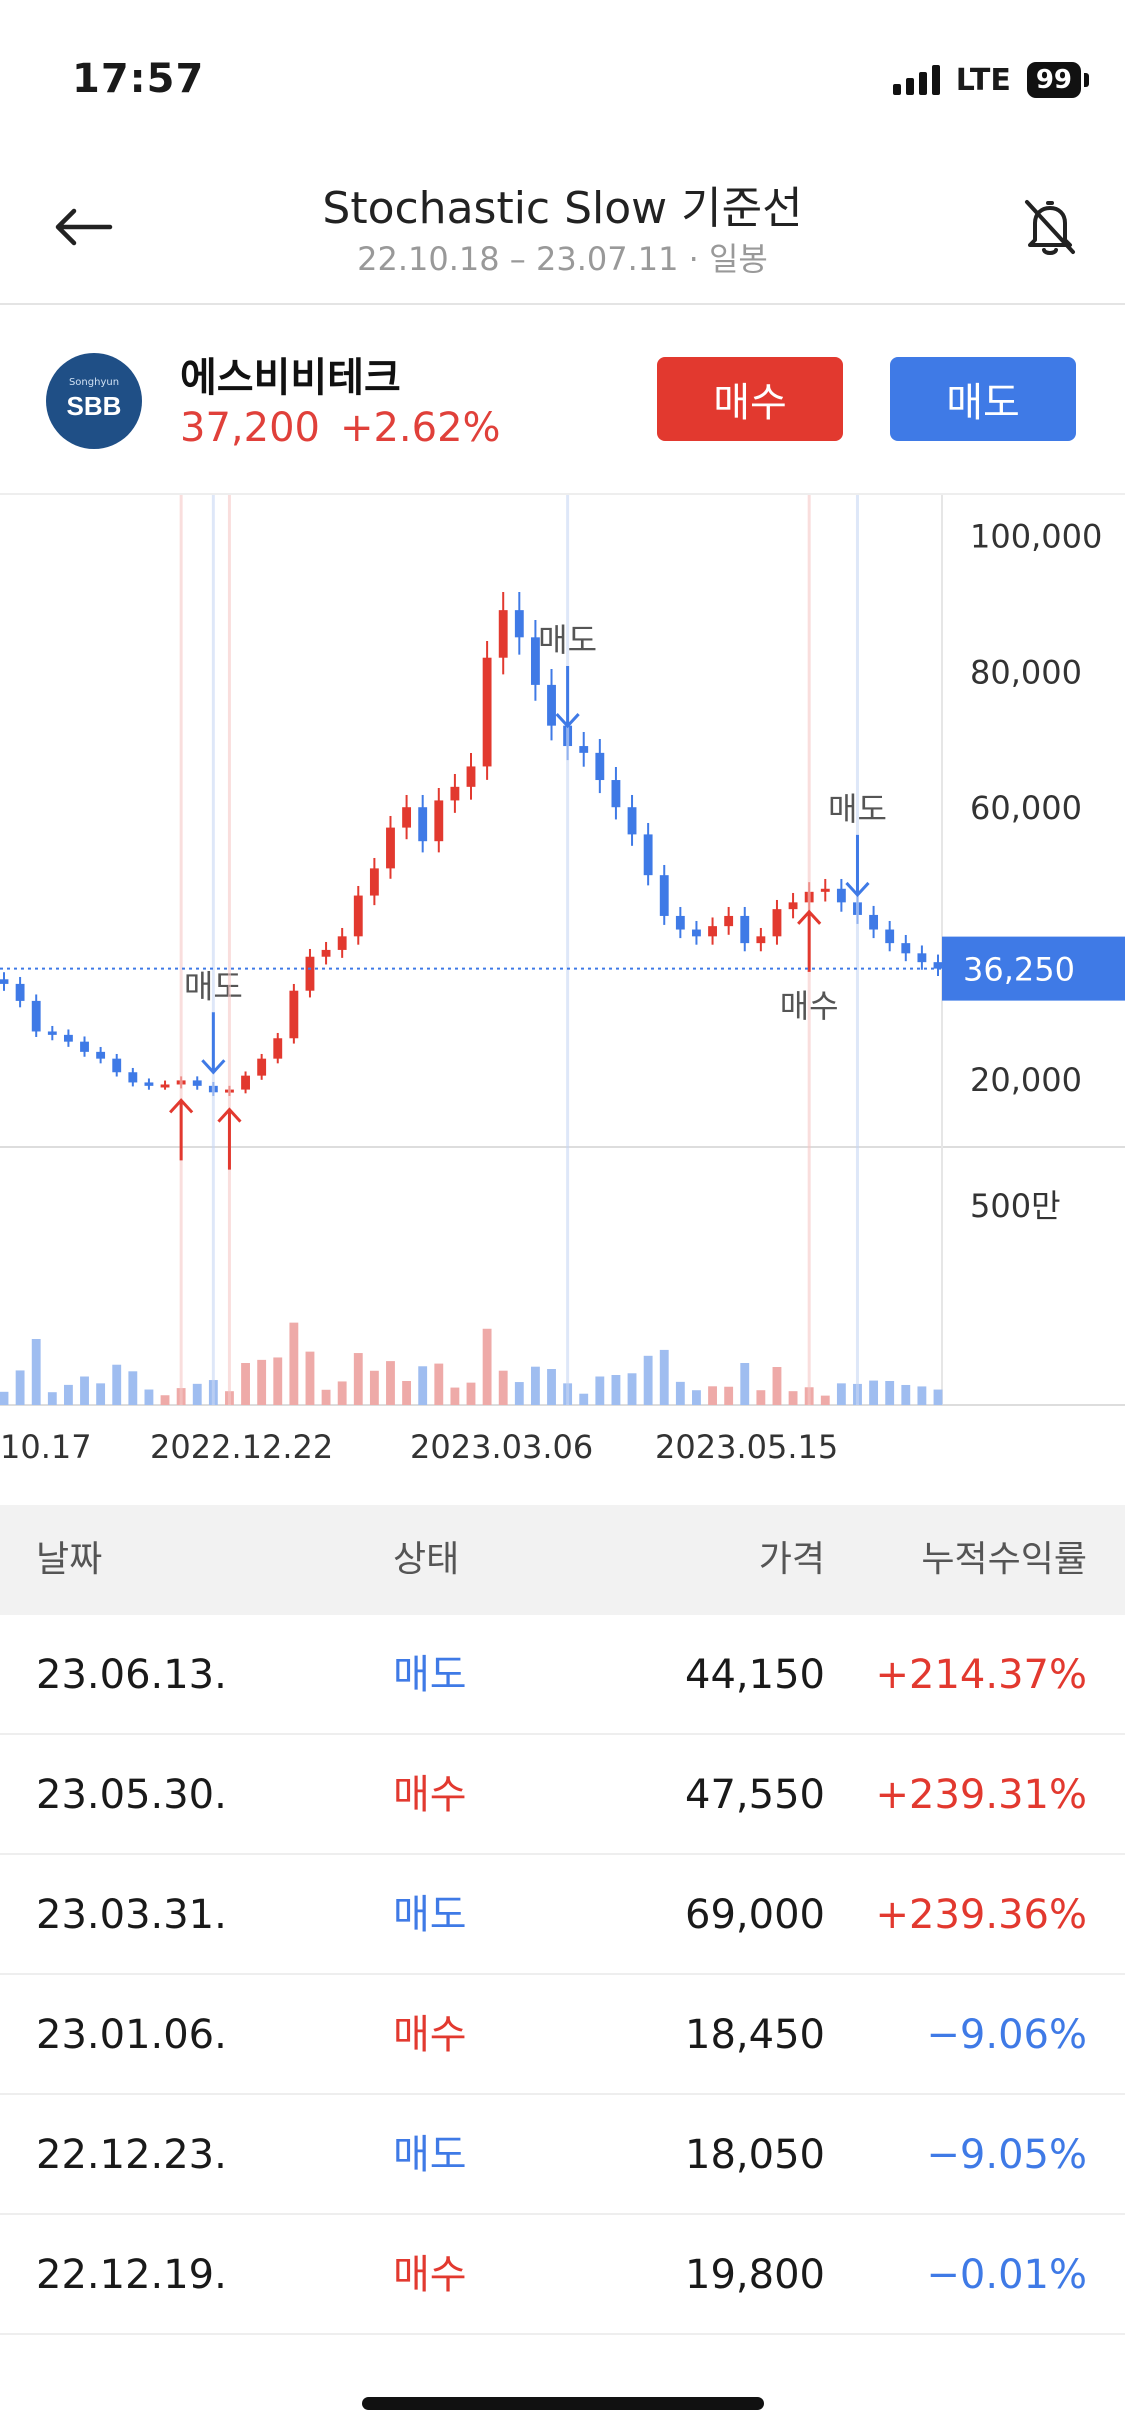 The height and width of the screenshot is (2436, 1125). I want to click on logo-text: SBB, so click(94, 406).